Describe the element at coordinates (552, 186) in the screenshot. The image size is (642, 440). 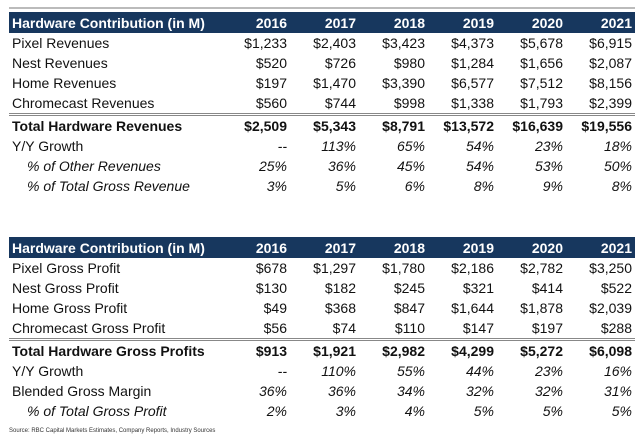
I see `value-cell: 9%` at that location.